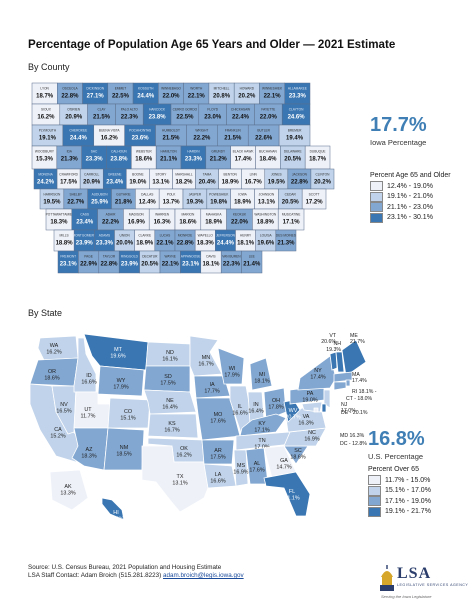 The width and height of the screenshot is (474, 613). What do you see at coordinates (393, 469) in the screenshot?
I see `state-legend-title: Percent Over 65` at bounding box center [393, 469].